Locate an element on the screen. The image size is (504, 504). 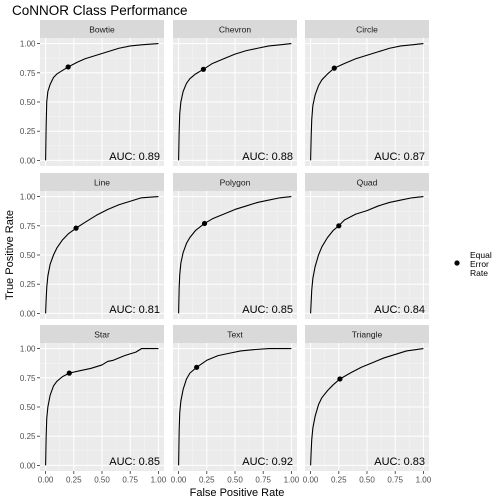
eer-point-star is located at coordinates (69, 373).